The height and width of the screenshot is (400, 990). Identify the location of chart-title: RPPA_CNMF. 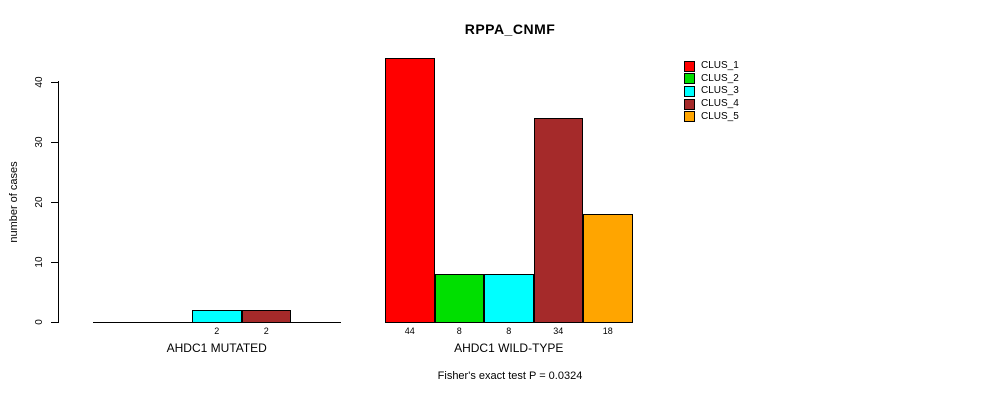
(510, 29).